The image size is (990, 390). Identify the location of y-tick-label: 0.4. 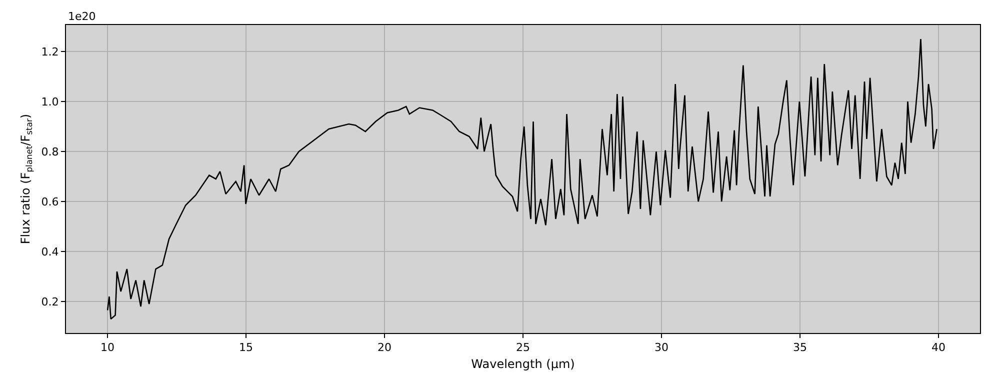
(50, 251).